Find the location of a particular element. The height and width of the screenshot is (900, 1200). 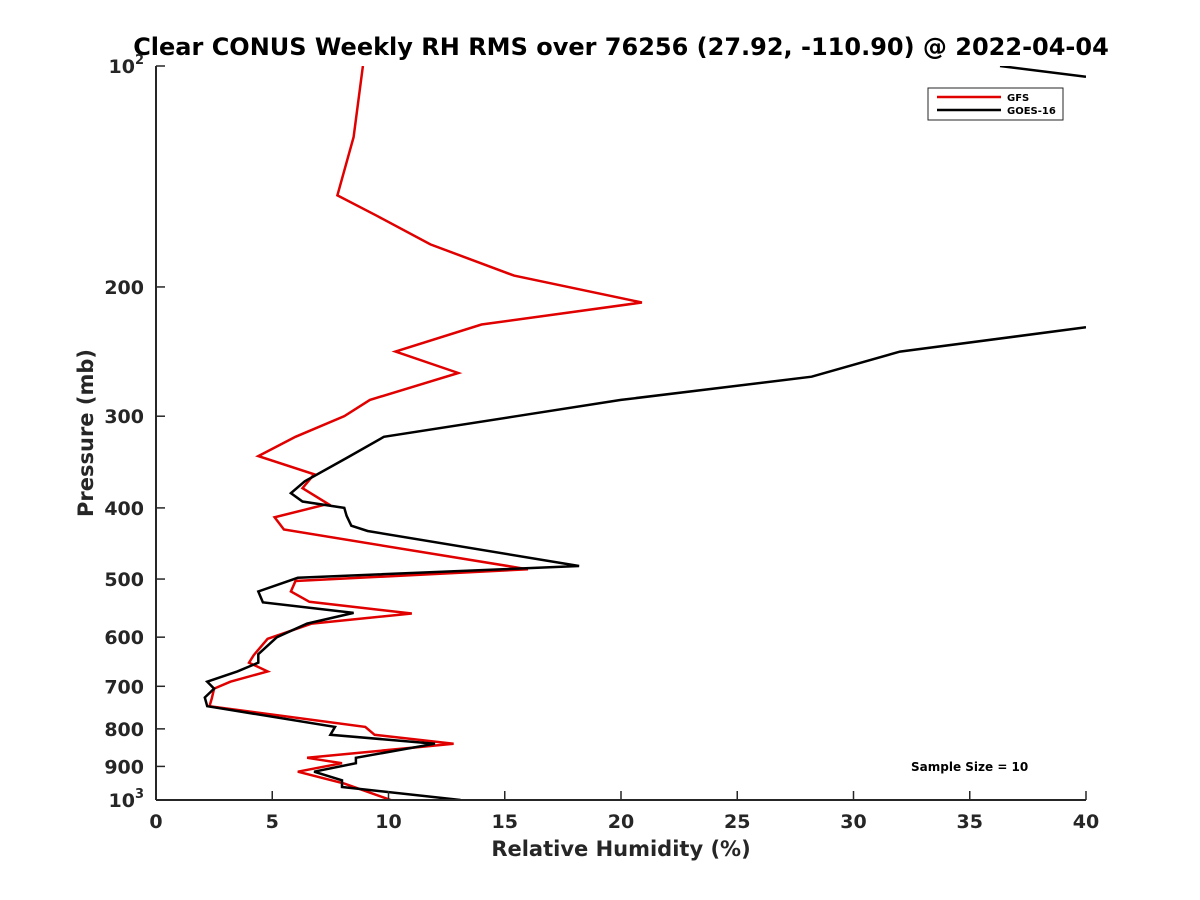

x-tick-label: 15 is located at coordinates (505, 822).